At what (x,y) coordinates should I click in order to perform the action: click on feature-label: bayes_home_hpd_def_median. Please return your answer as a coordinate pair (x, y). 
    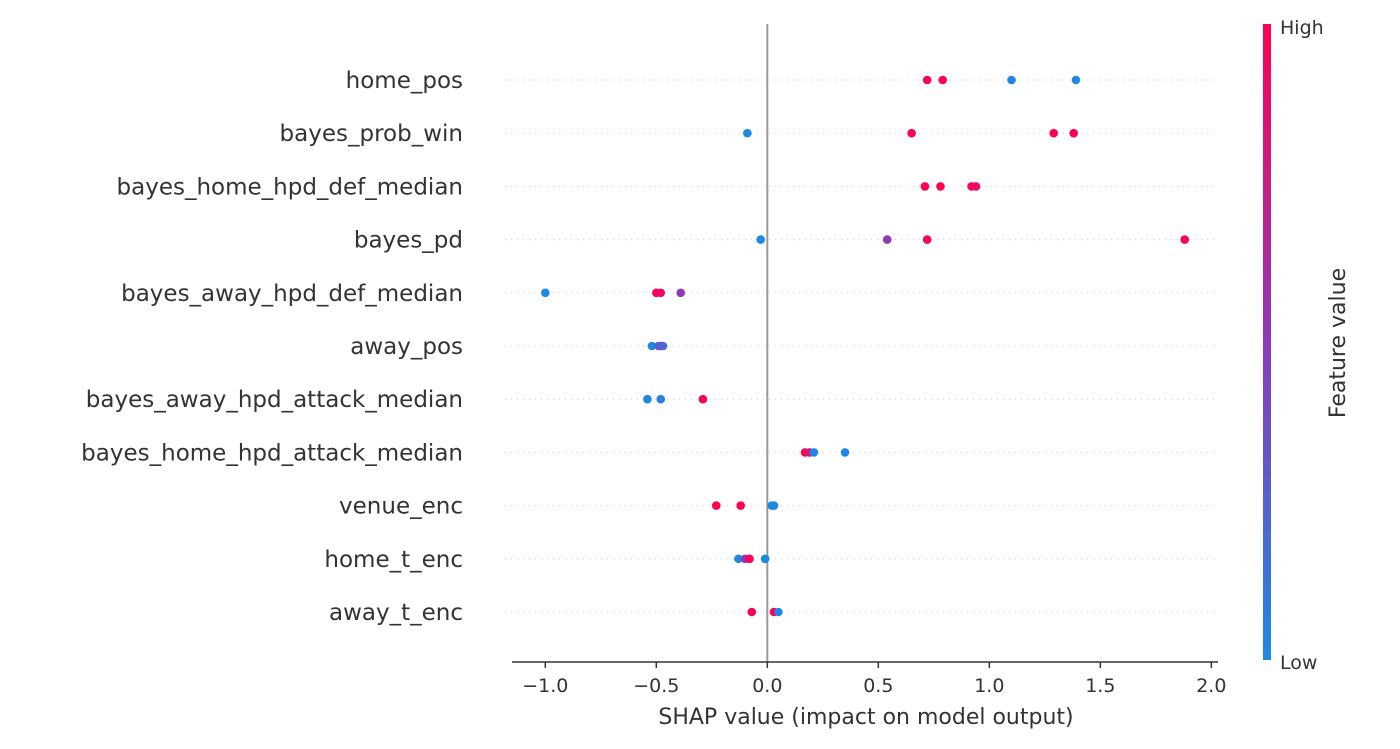
    Looking at the image, I should click on (290, 187).